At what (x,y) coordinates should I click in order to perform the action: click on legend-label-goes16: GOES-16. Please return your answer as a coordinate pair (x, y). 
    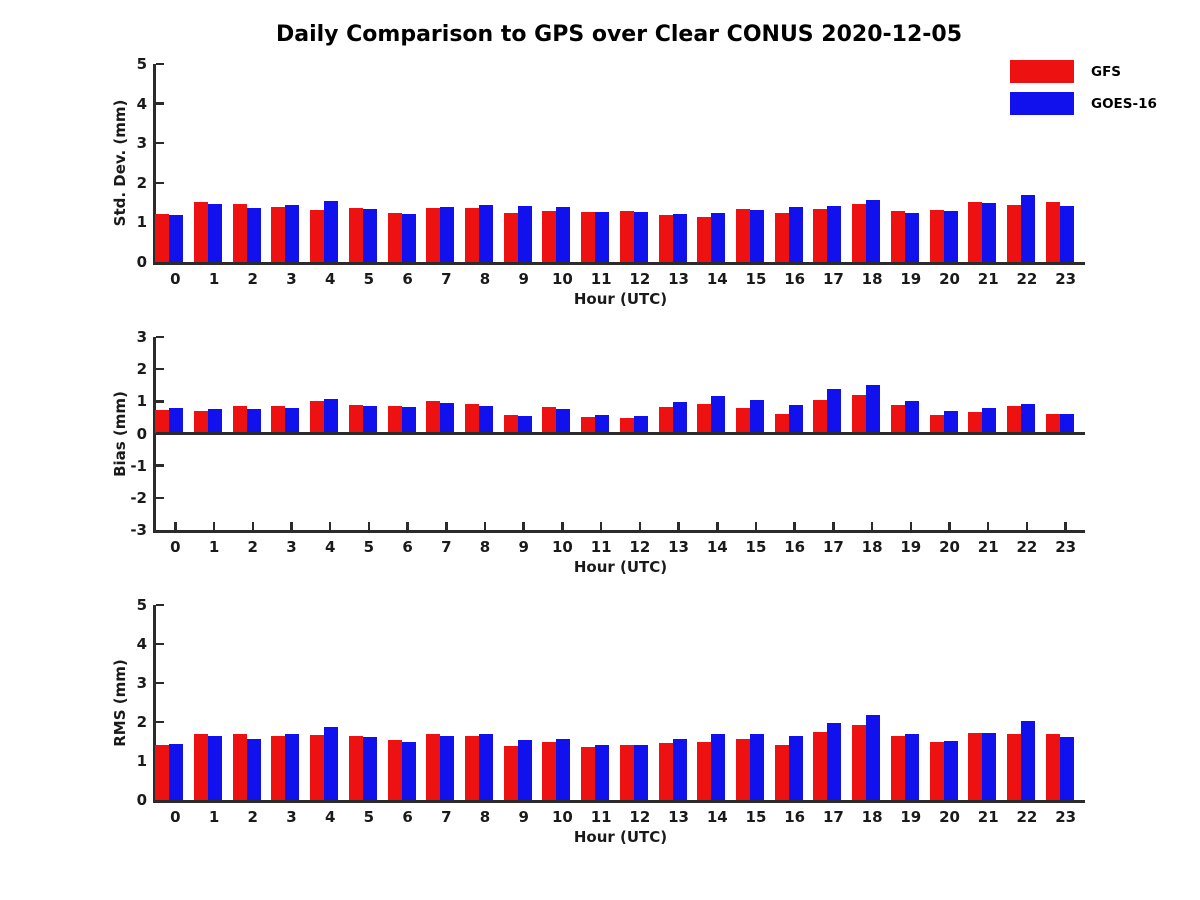
    Looking at the image, I should click on (1124, 103).